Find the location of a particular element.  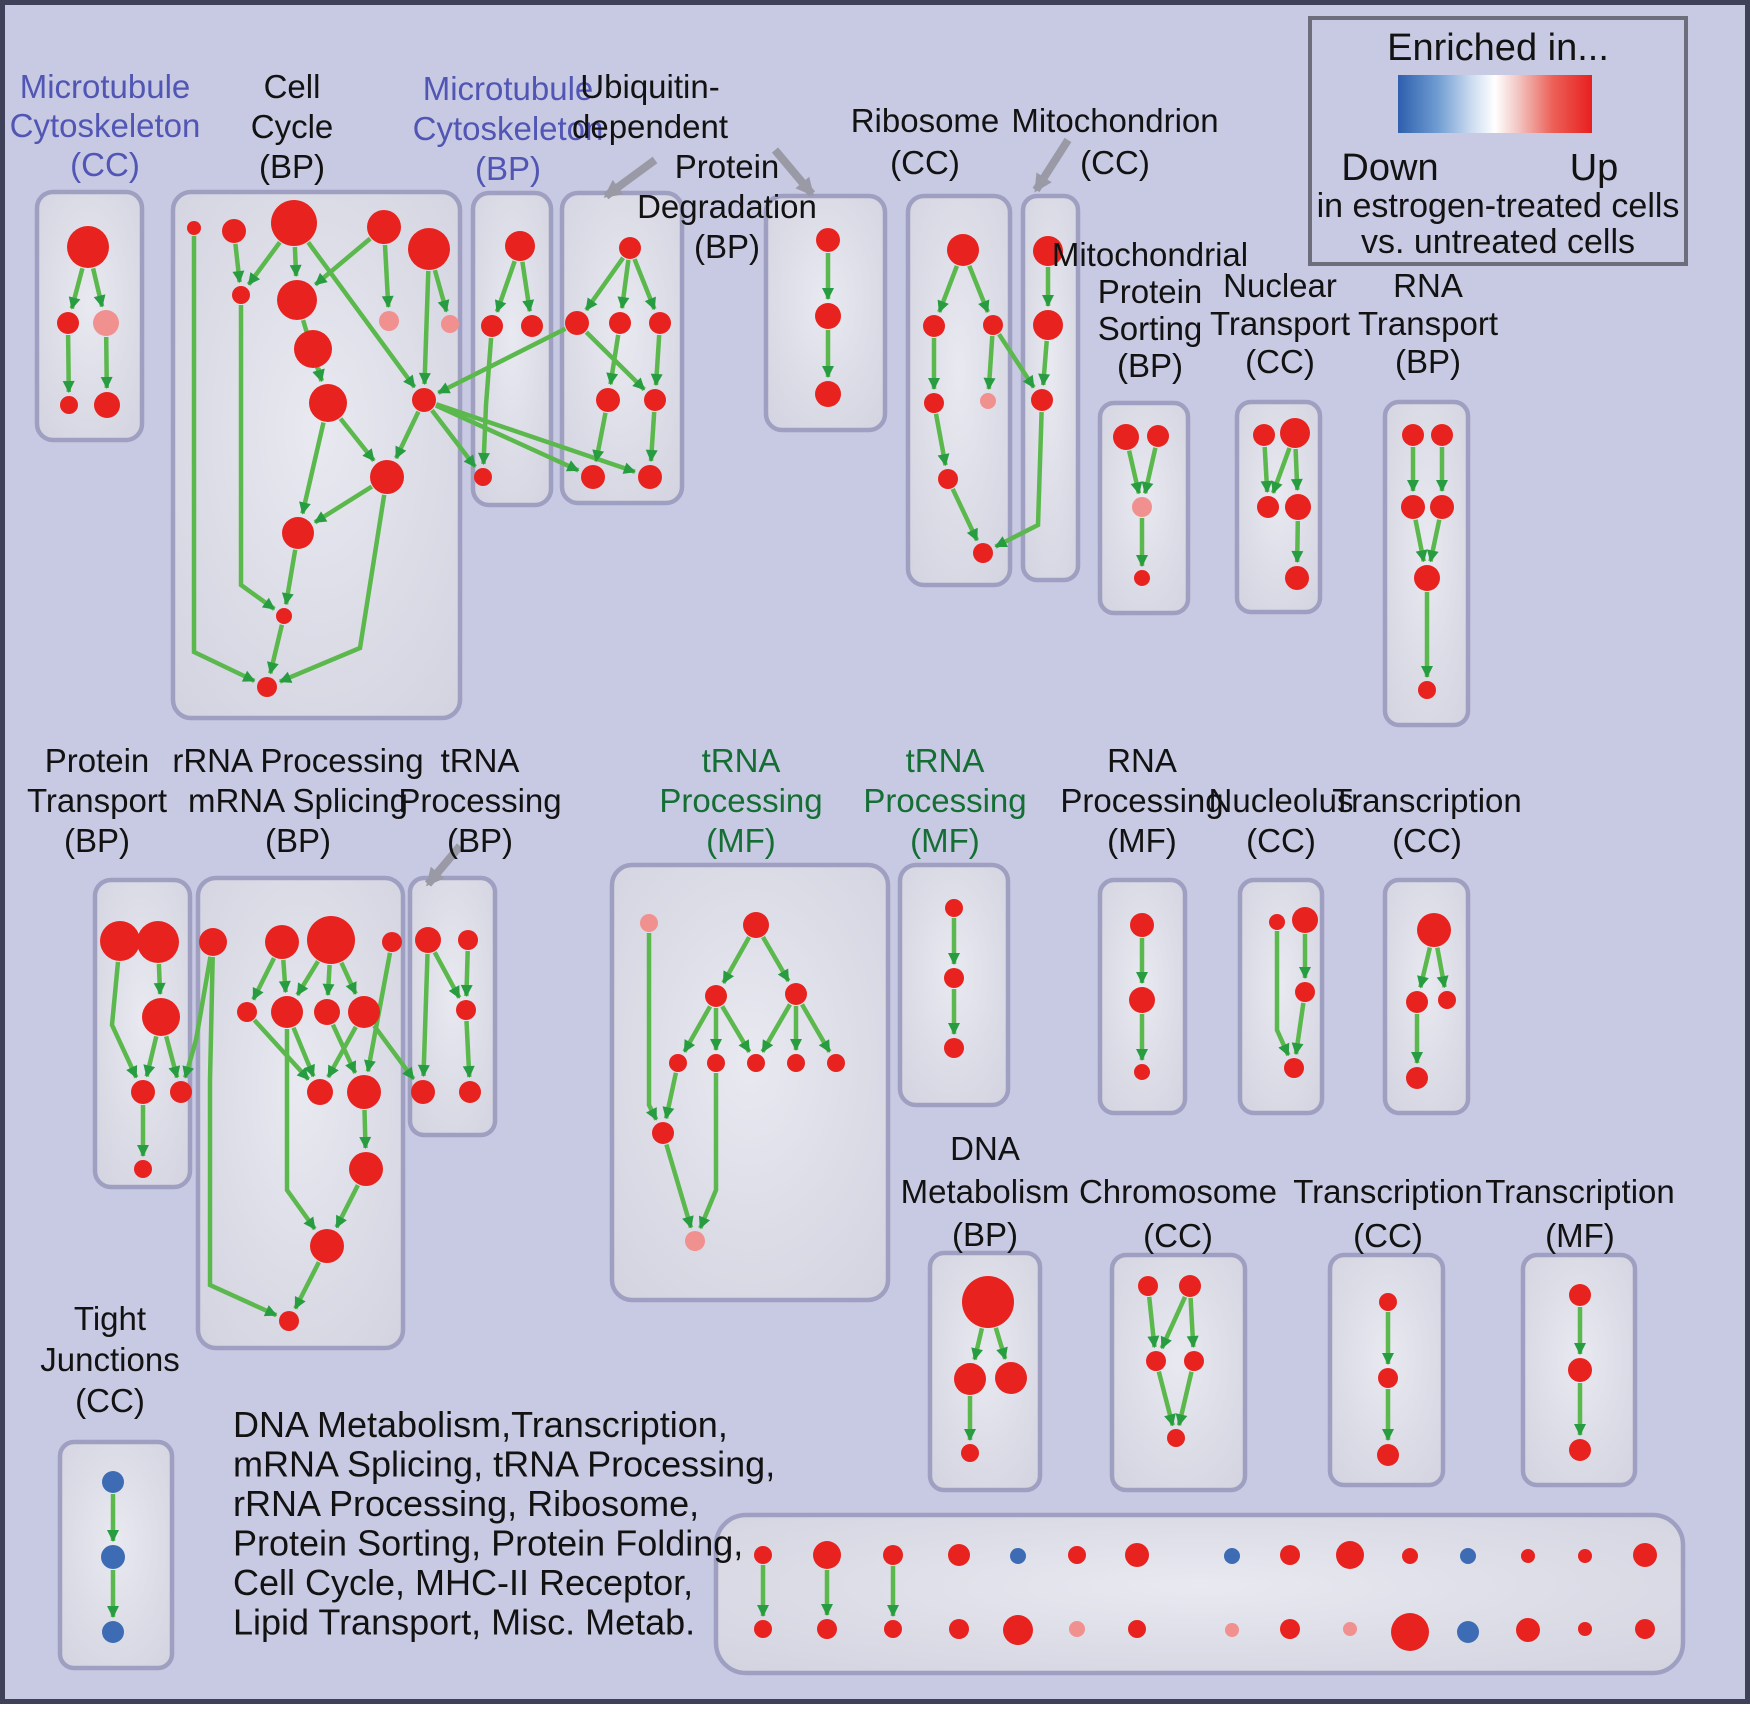

go-term-node-u8-red is located at coordinates (650, 477).